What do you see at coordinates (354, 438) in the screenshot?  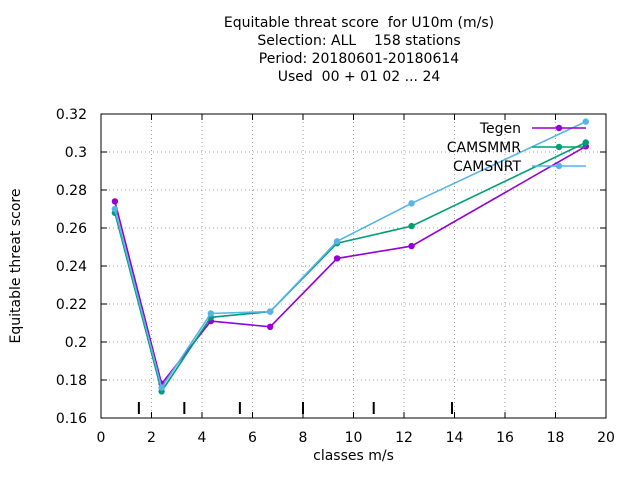 I see `x-tick-label: 10` at bounding box center [354, 438].